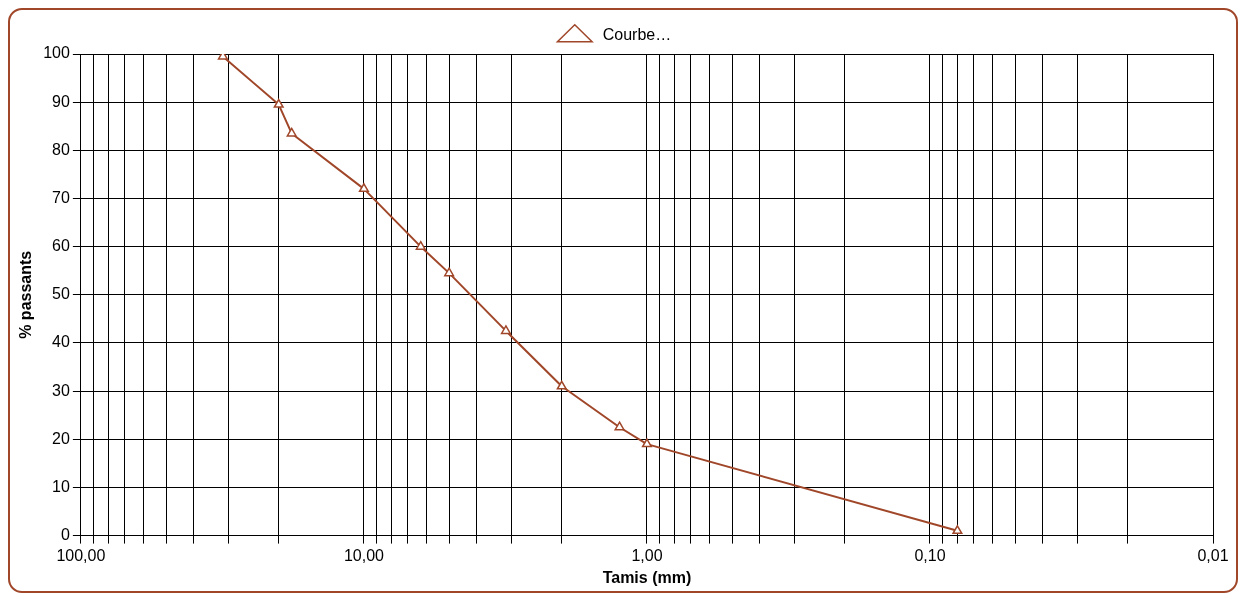 This screenshot has width=1254, height=603. What do you see at coordinates (61, 438) in the screenshot?
I see `y-tick-label: 20` at bounding box center [61, 438].